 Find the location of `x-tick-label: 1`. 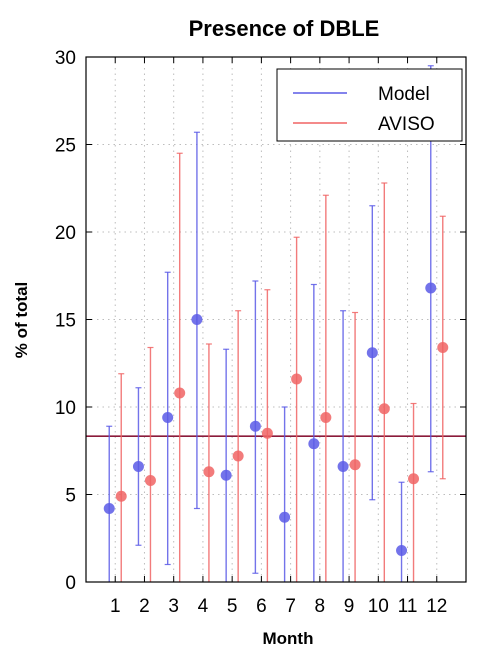

x-tick-label: 1 is located at coordinates (115, 606).